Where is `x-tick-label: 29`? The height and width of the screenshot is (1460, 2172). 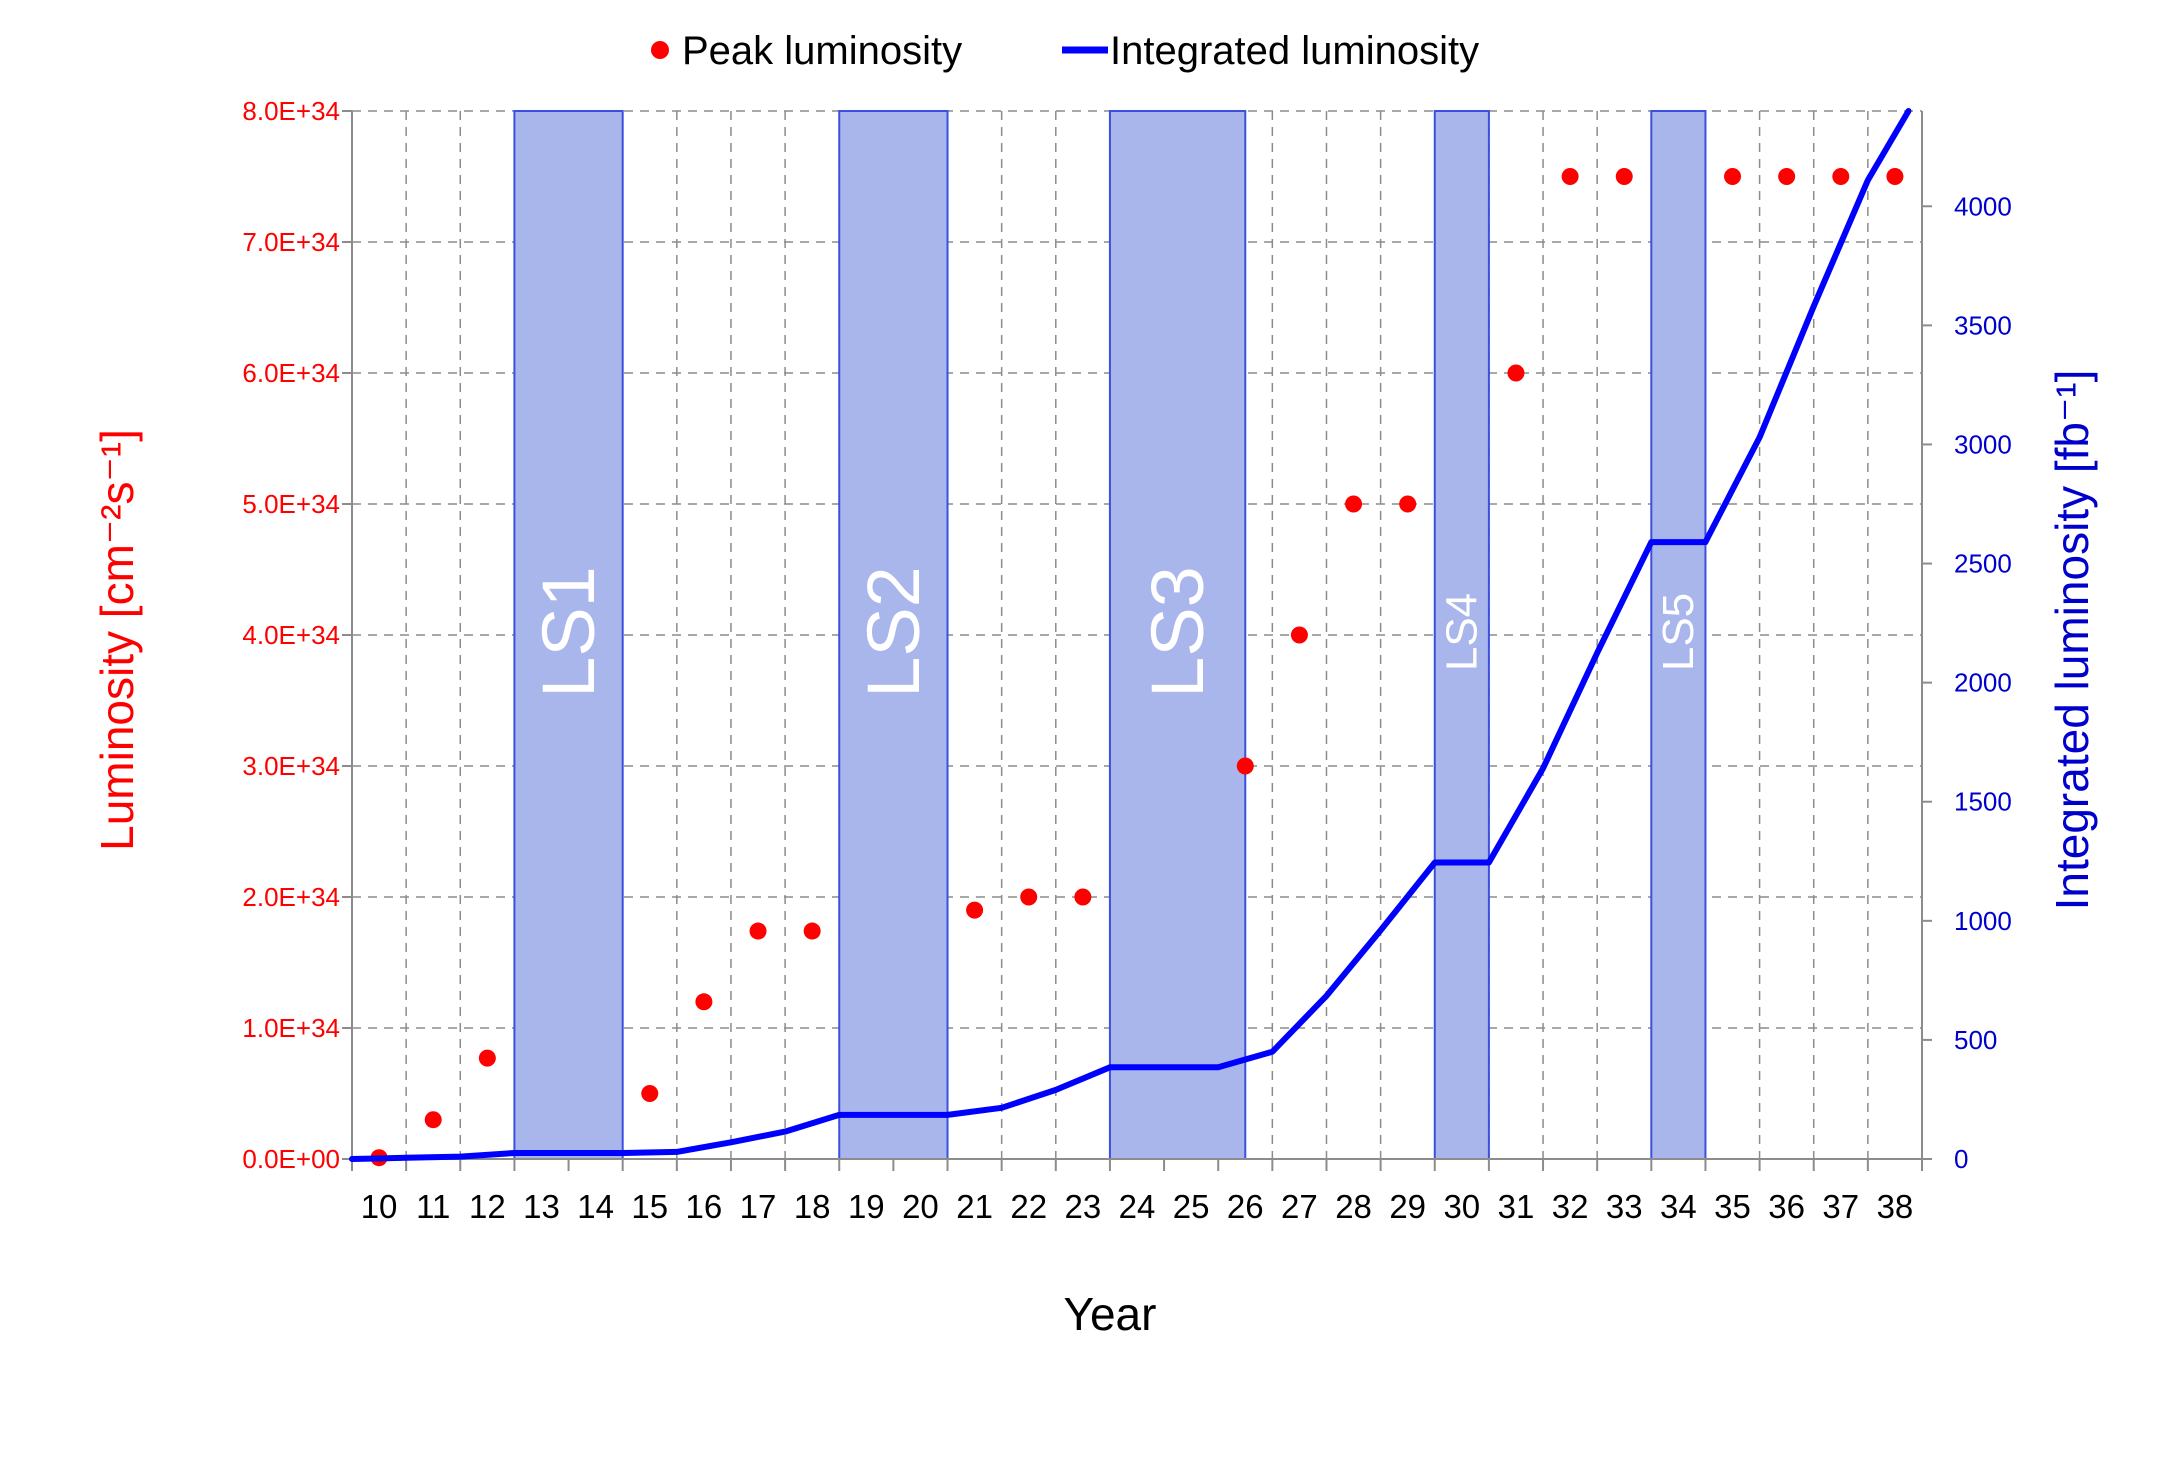
x-tick-label: 29 is located at coordinates (1407, 1206).